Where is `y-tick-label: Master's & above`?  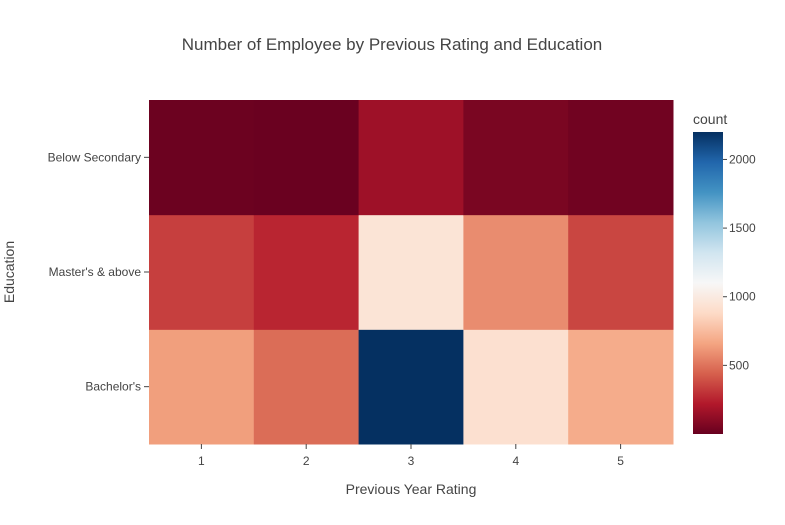
y-tick-label: Master's & above is located at coordinates (95, 272).